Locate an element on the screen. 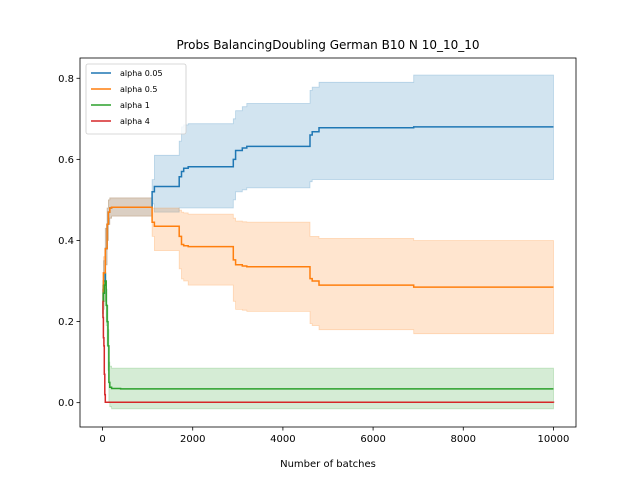 The height and width of the screenshot is (480, 640). x-tick-label: 2000 is located at coordinates (192, 439).